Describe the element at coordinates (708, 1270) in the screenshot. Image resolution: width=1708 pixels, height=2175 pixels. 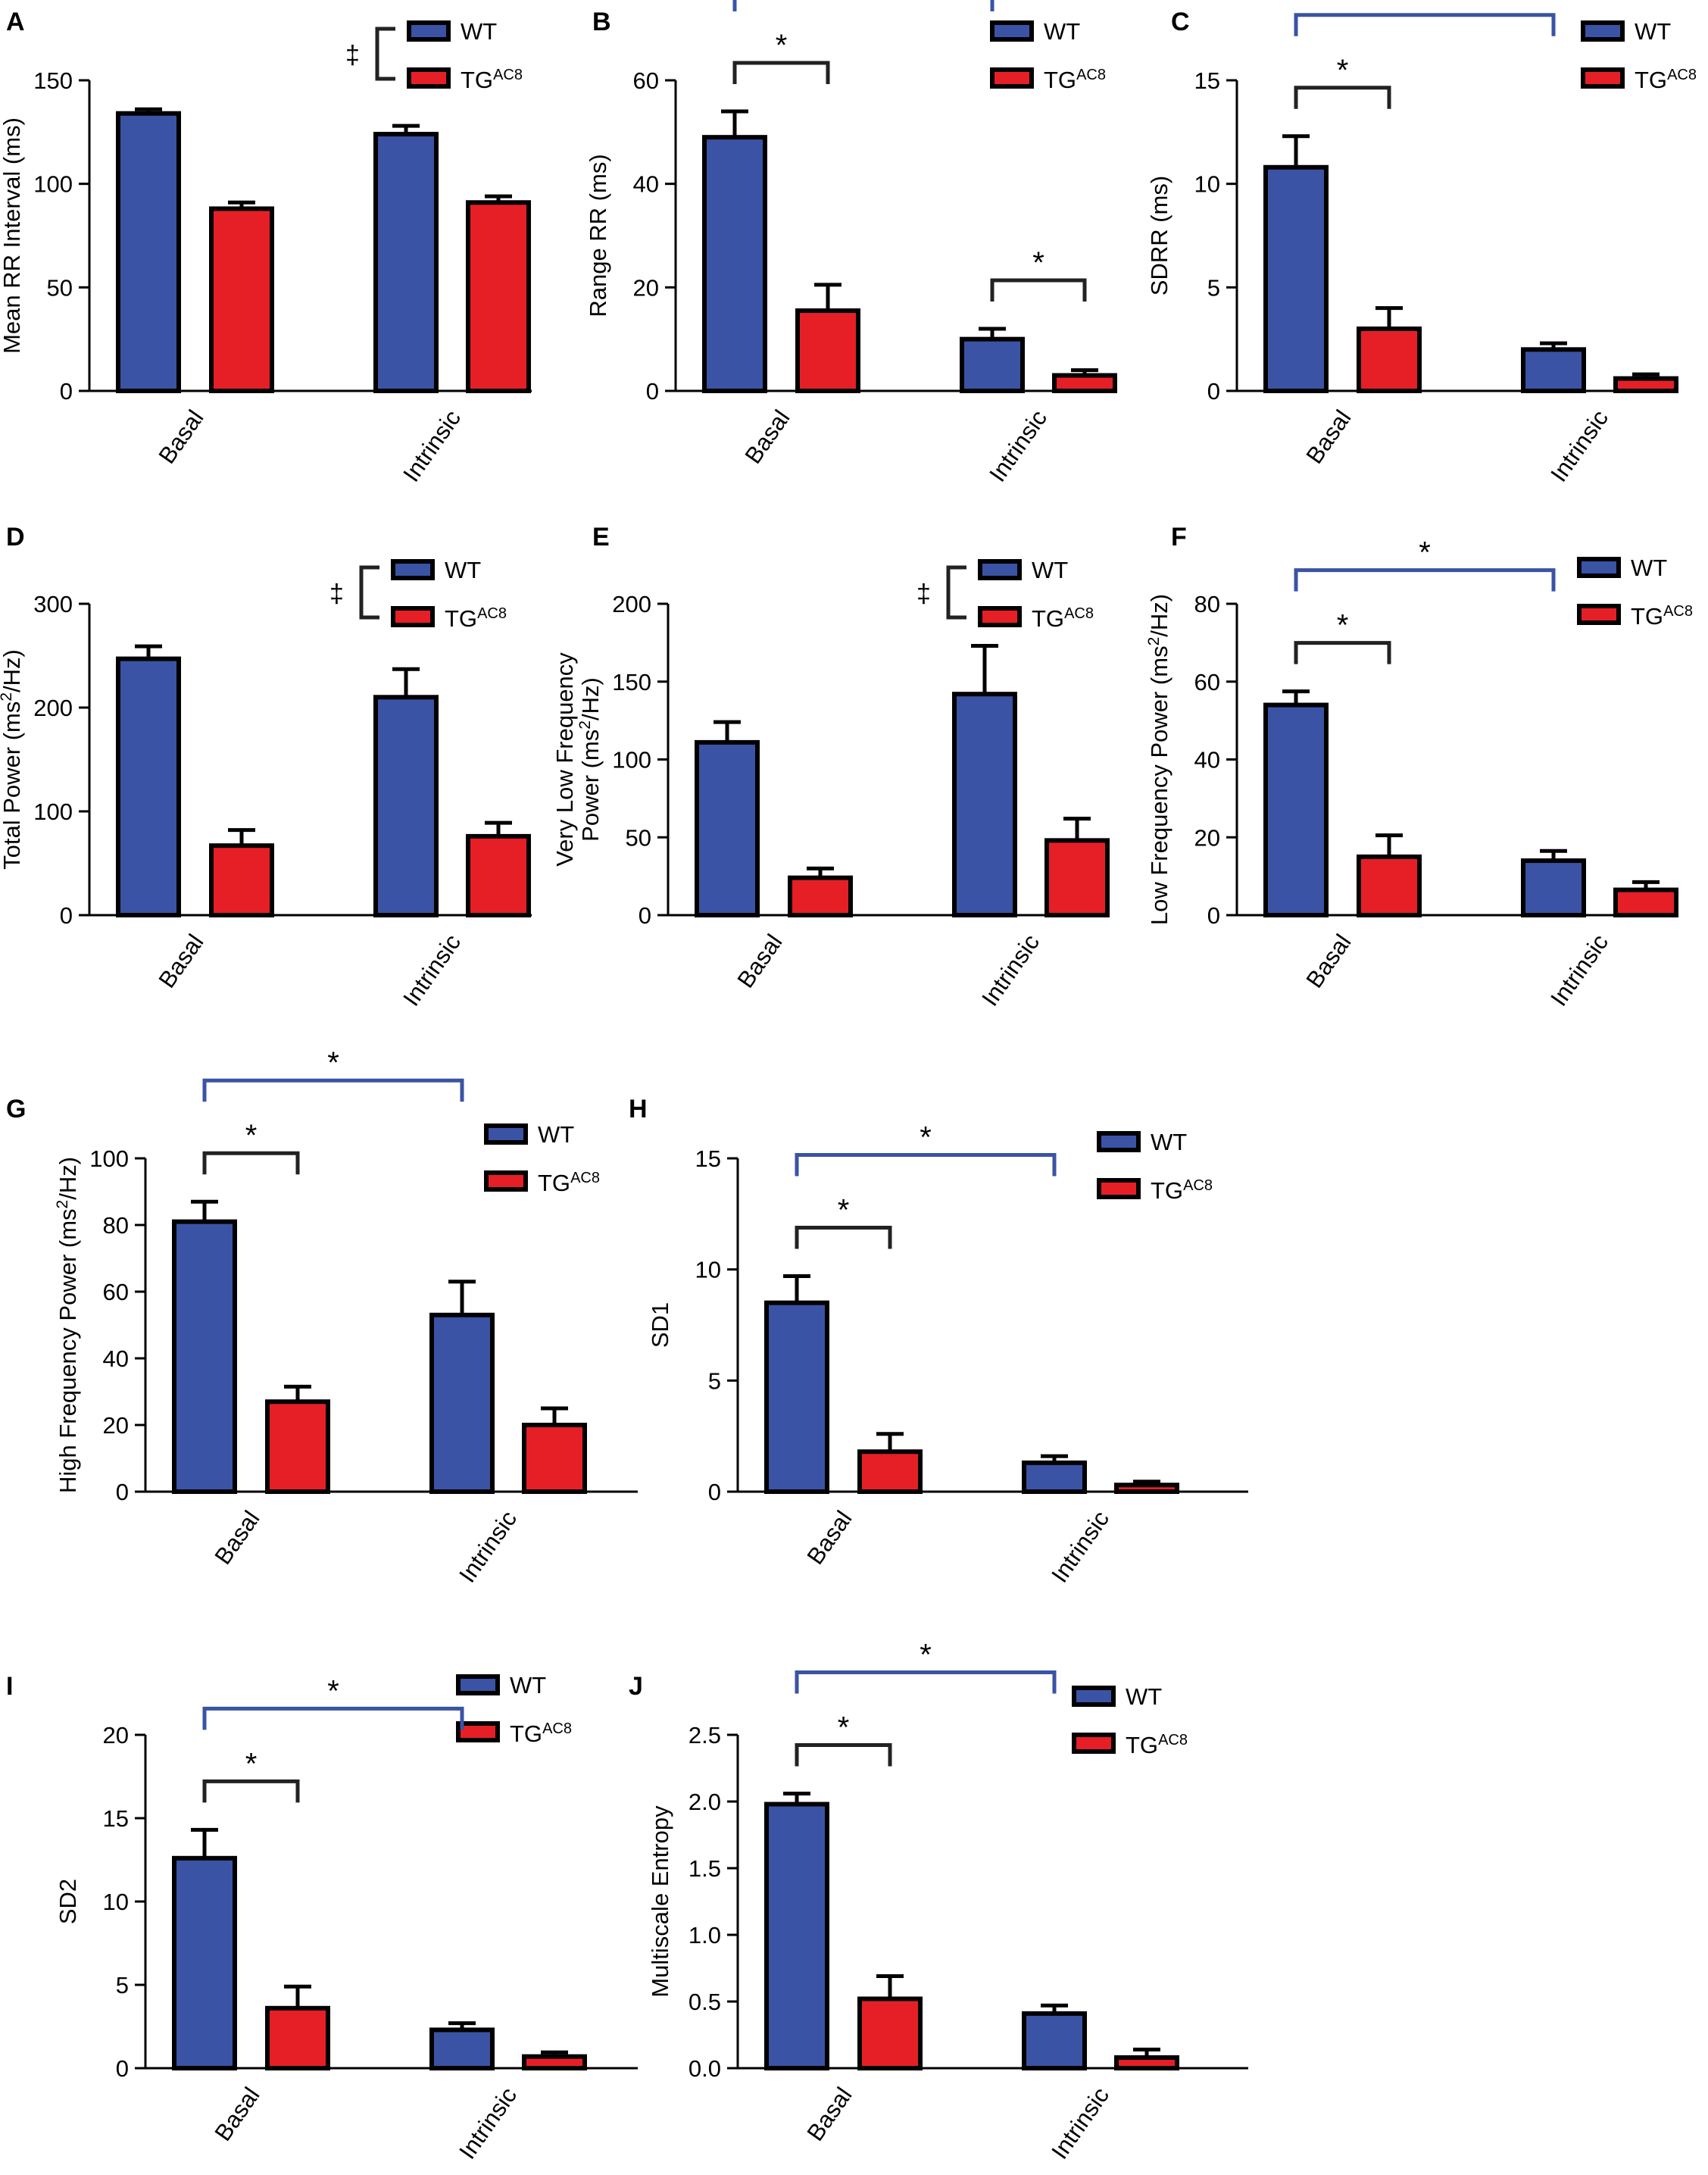
I see `y-tick-label: 10` at that location.